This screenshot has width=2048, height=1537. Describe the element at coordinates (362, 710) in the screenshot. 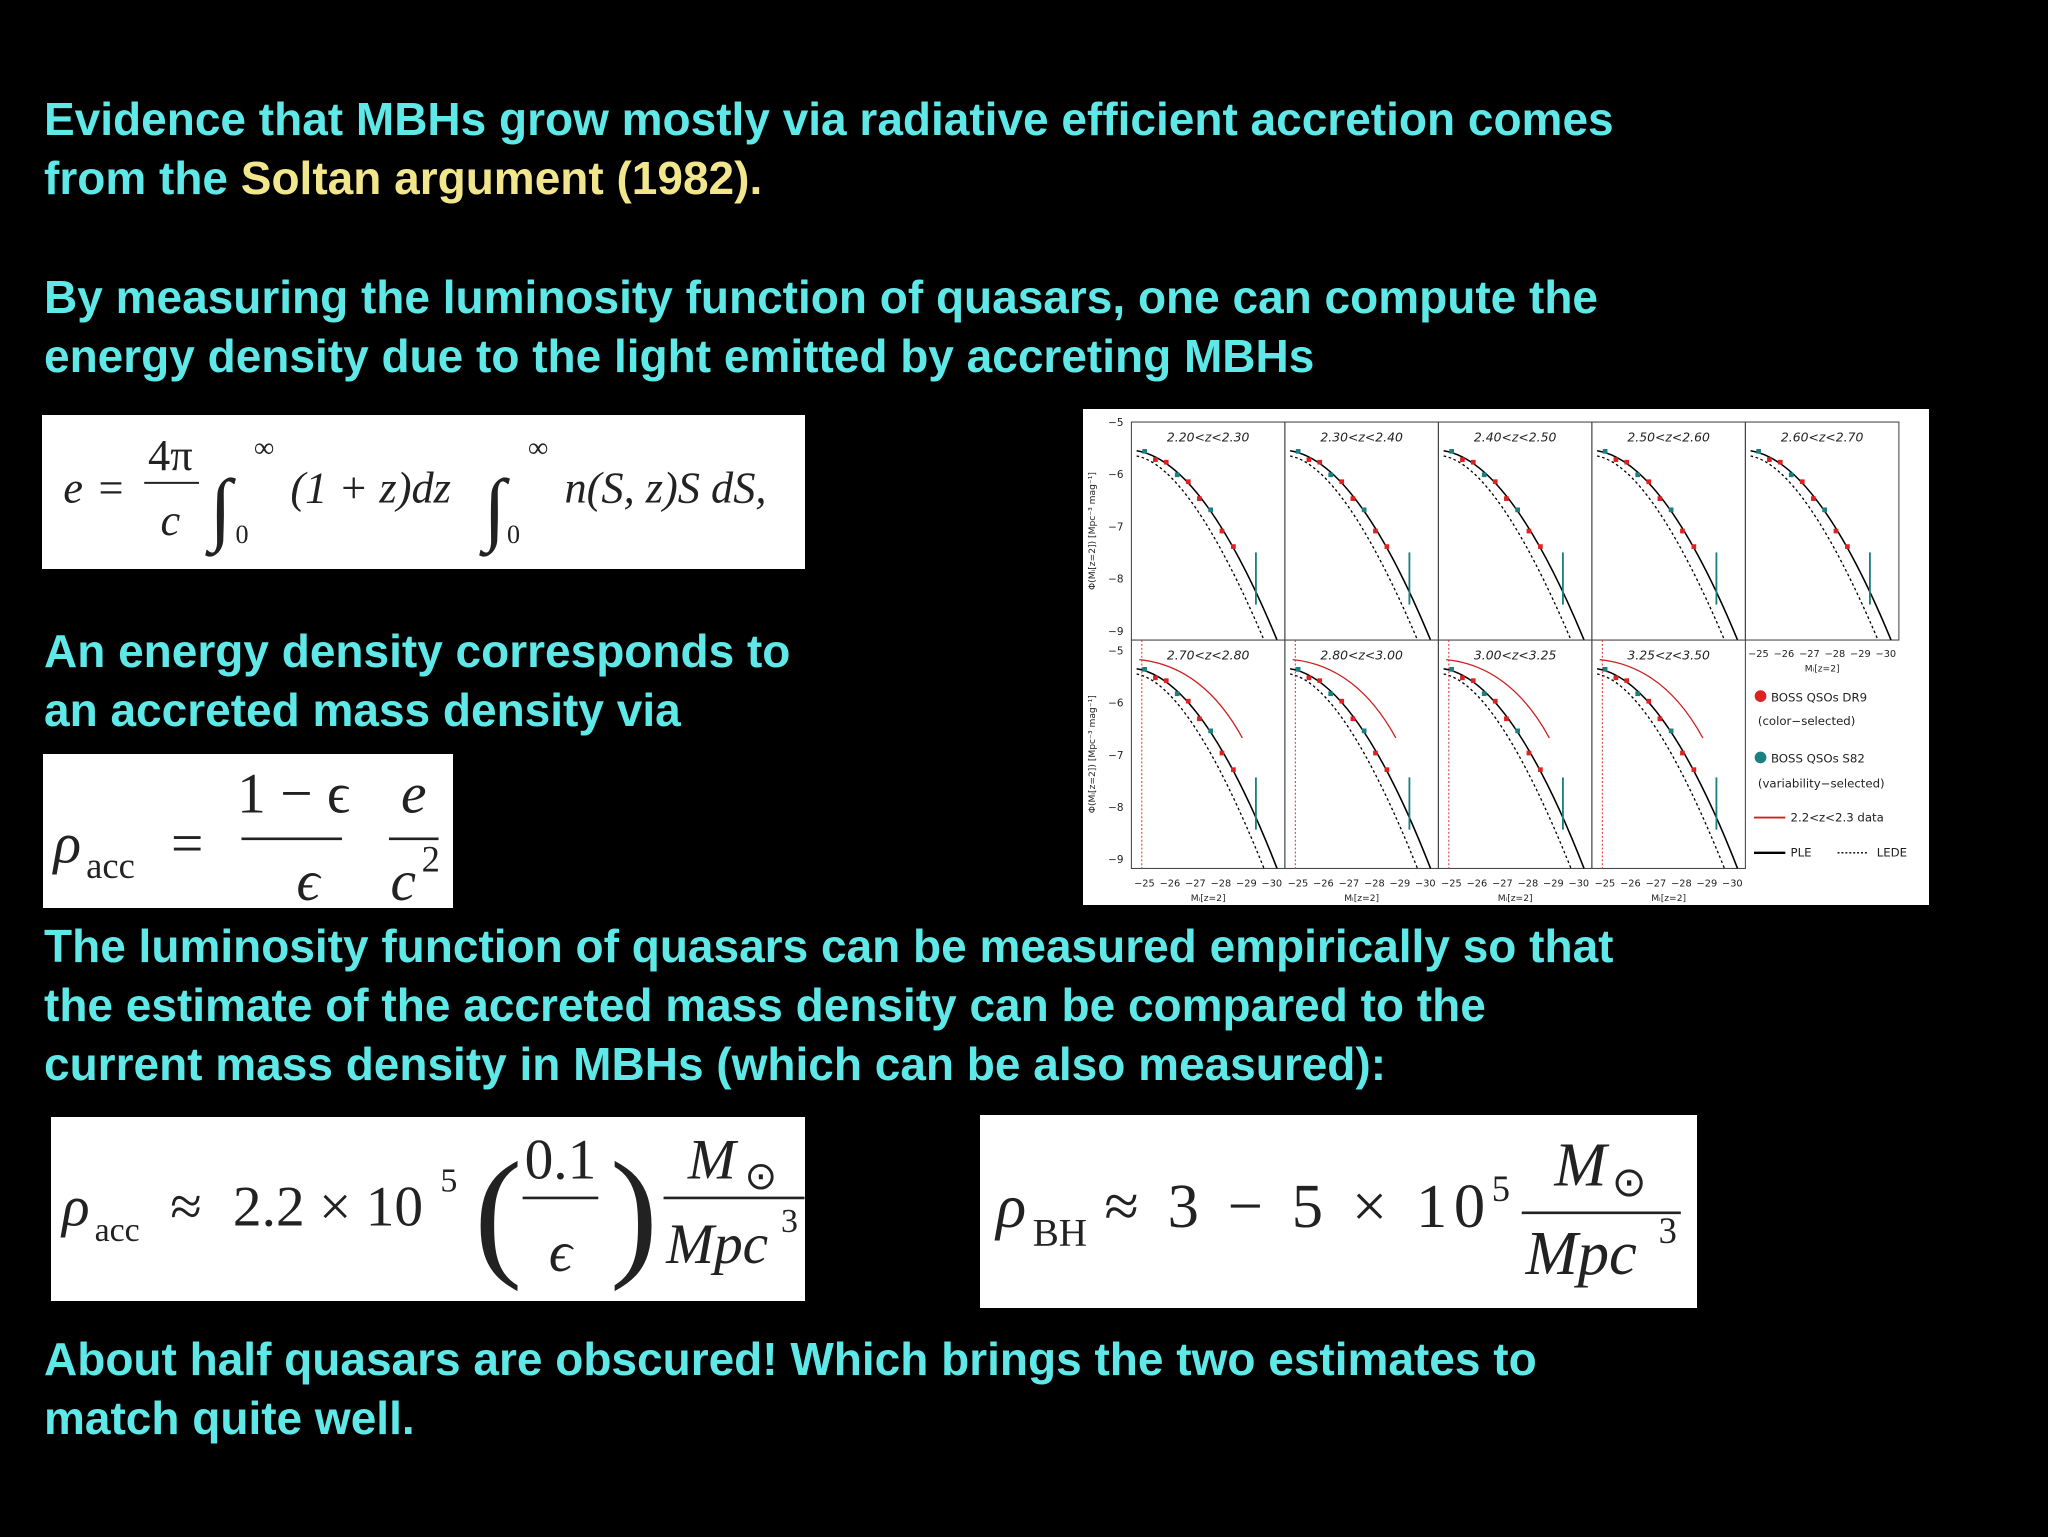

I see `text-line: an accreted mass density via` at that location.